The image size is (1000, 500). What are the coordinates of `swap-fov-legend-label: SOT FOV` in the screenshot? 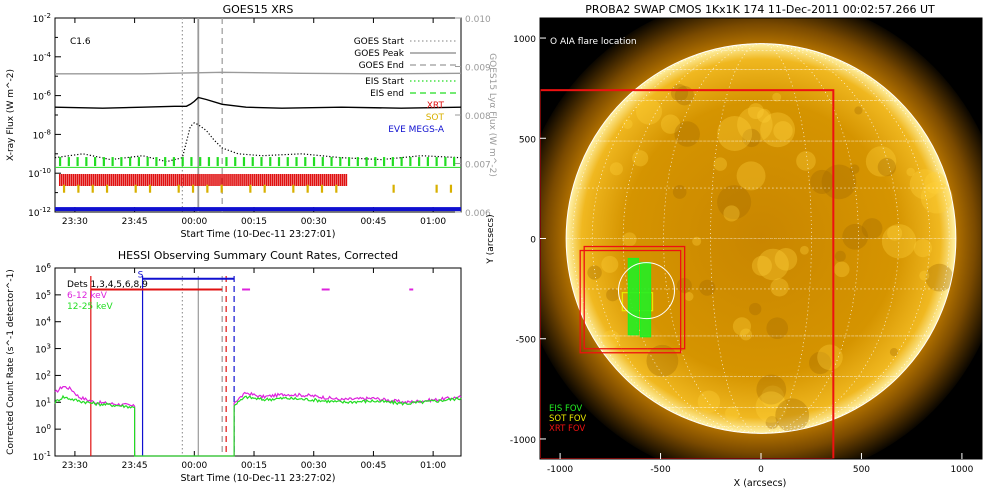 It's located at (567, 419).